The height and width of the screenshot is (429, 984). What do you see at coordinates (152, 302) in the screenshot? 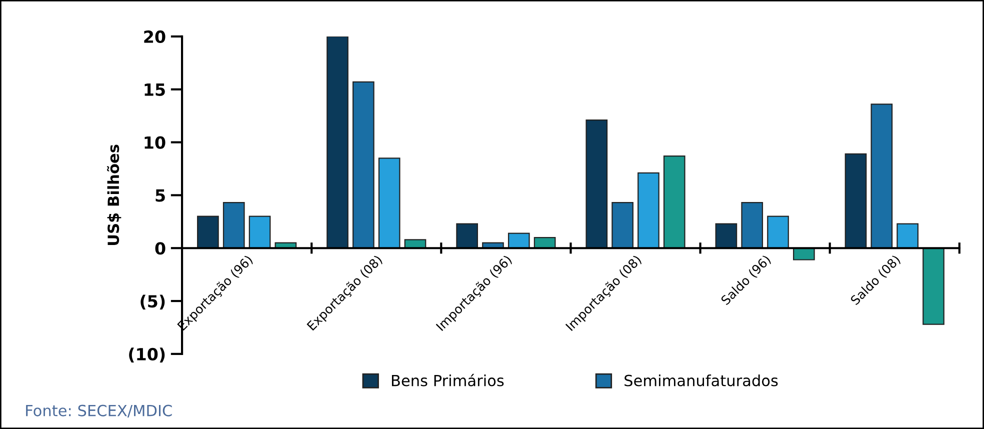
I see `y-tick-label: (5)` at bounding box center [152, 302].